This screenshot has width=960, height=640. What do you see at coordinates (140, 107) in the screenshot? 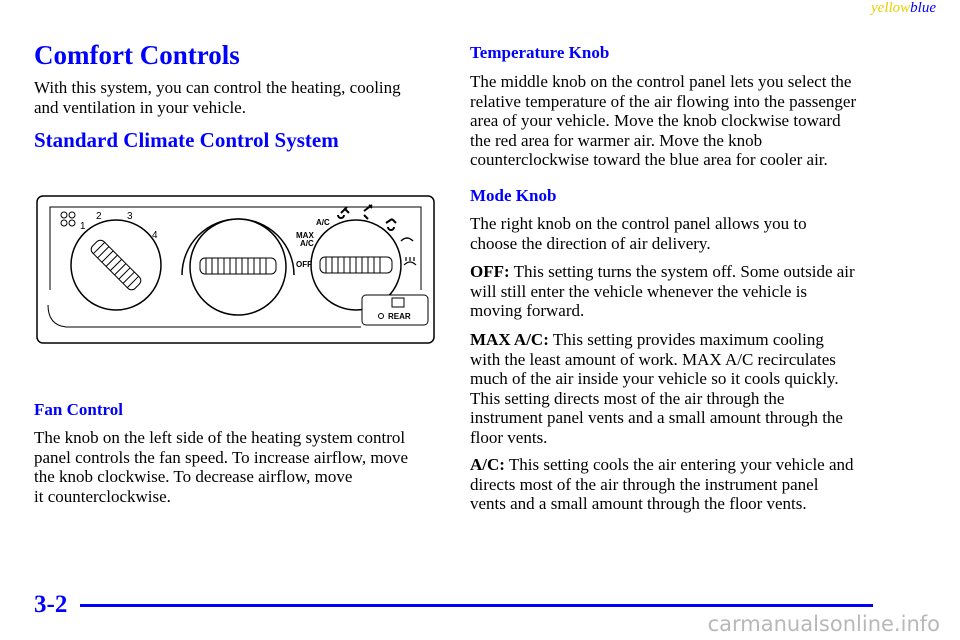
I see `text-line: and ventilation in your vehicle.` at bounding box center [140, 107].